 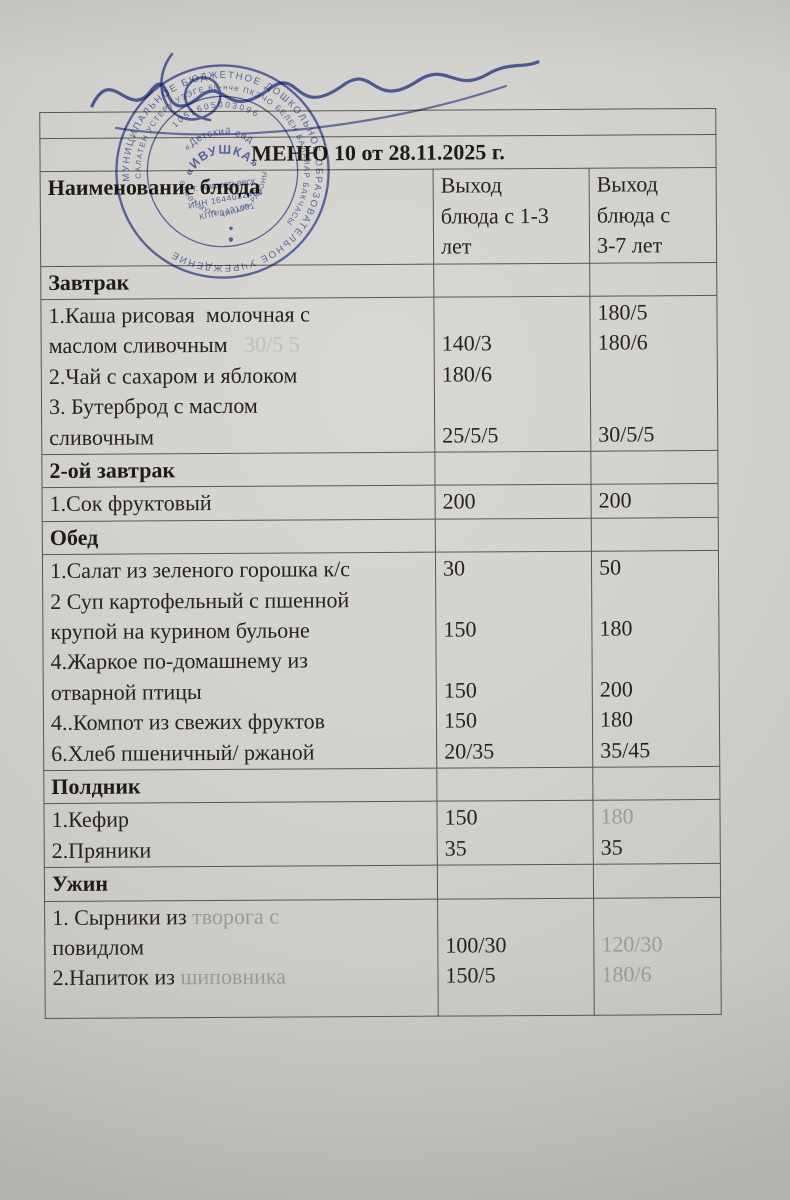 I want to click on text-segment: 180/6, so click(x=467, y=374).